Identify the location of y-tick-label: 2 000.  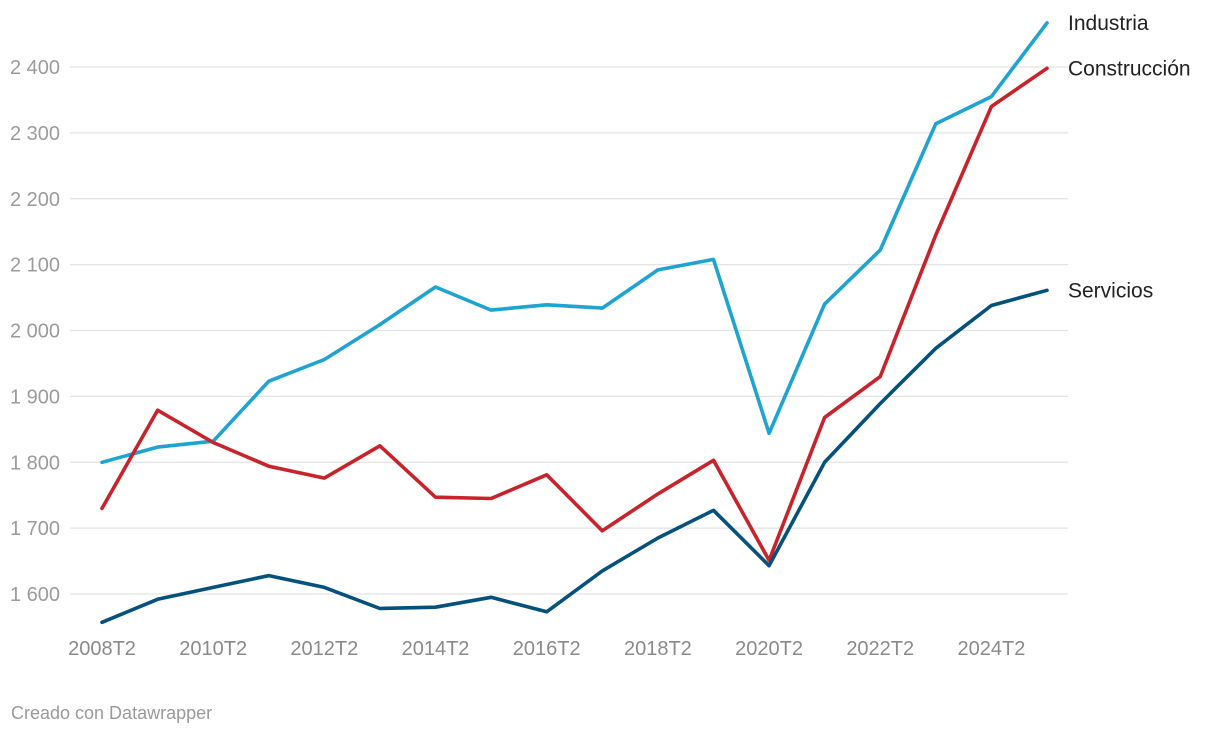
(35, 332).